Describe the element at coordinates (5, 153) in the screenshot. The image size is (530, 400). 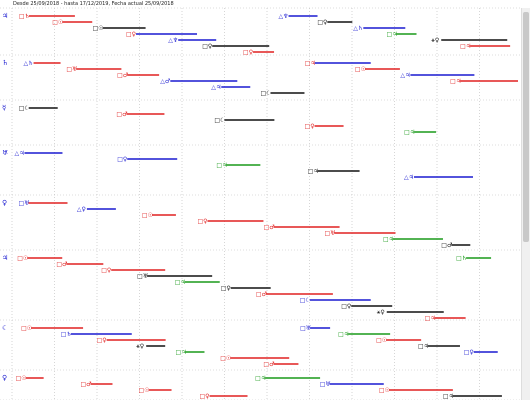
I see `planet-row-label: ♅` at that location.